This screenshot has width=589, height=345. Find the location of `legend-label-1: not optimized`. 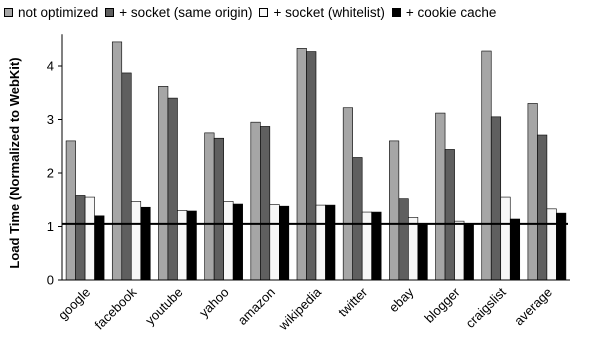

legend-label-1: not optimized is located at coordinates (58, 12).